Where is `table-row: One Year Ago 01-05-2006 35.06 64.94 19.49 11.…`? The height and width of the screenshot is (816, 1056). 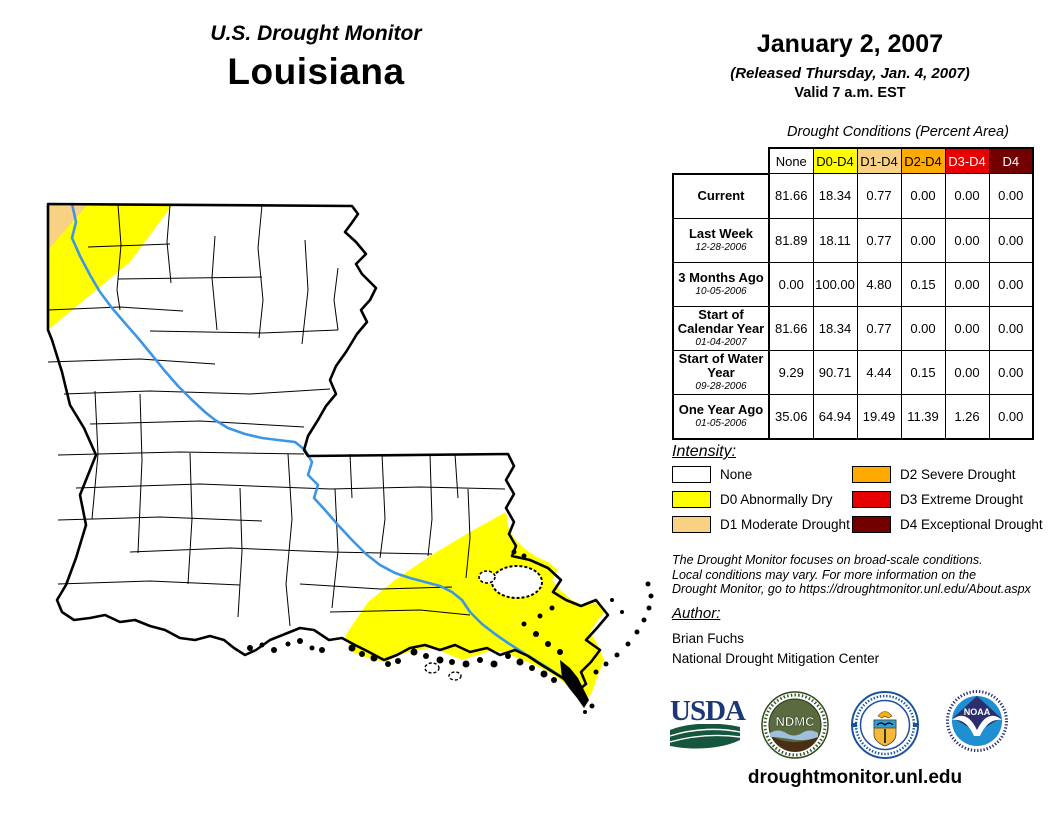 table-row: One Year Ago 01-05-2006 35.06 64.94 19.49 11.… is located at coordinates (853, 416).